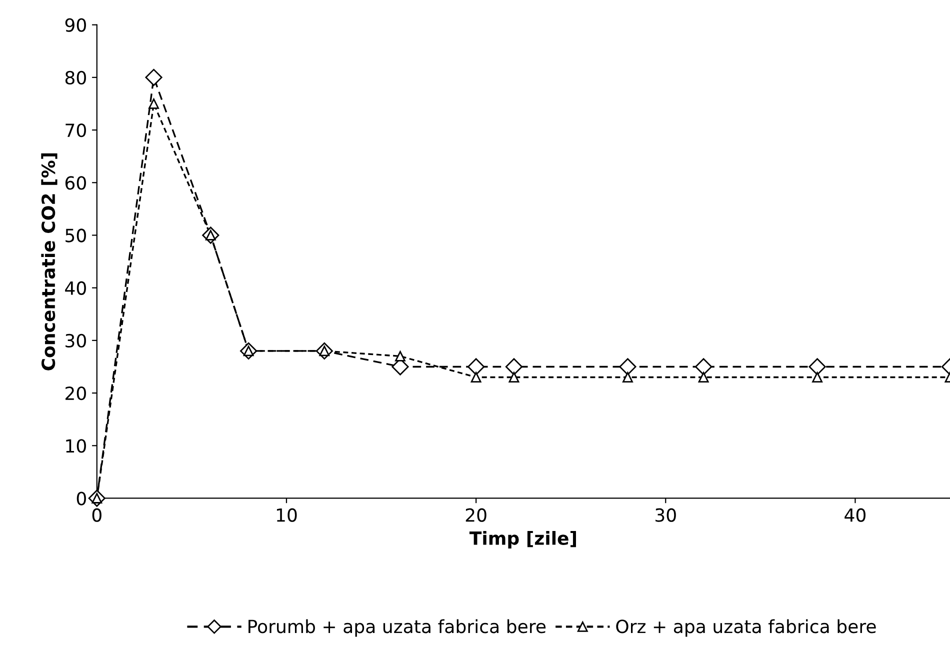 This screenshot has width=950, height=653. I want to click on y-tick-label: 70, so click(76, 130).